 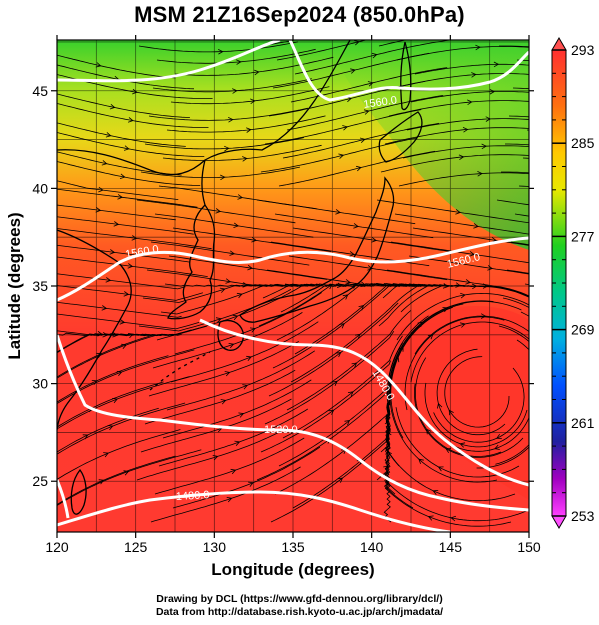 What do you see at coordinates (299, 14) in the screenshot?
I see `map-title: MSM 21Z16Sep2024 (850.0hPa)` at bounding box center [299, 14].